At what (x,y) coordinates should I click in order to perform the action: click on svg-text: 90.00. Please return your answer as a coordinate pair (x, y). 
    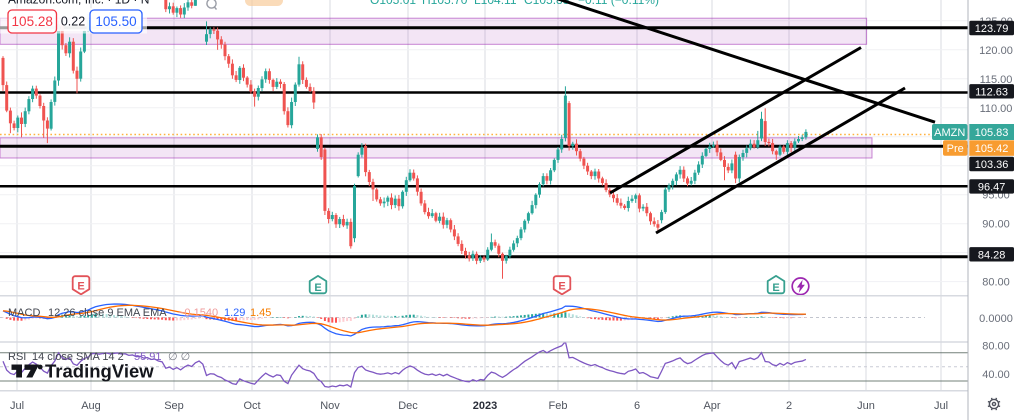
    Looking at the image, I should click on (996, 225).